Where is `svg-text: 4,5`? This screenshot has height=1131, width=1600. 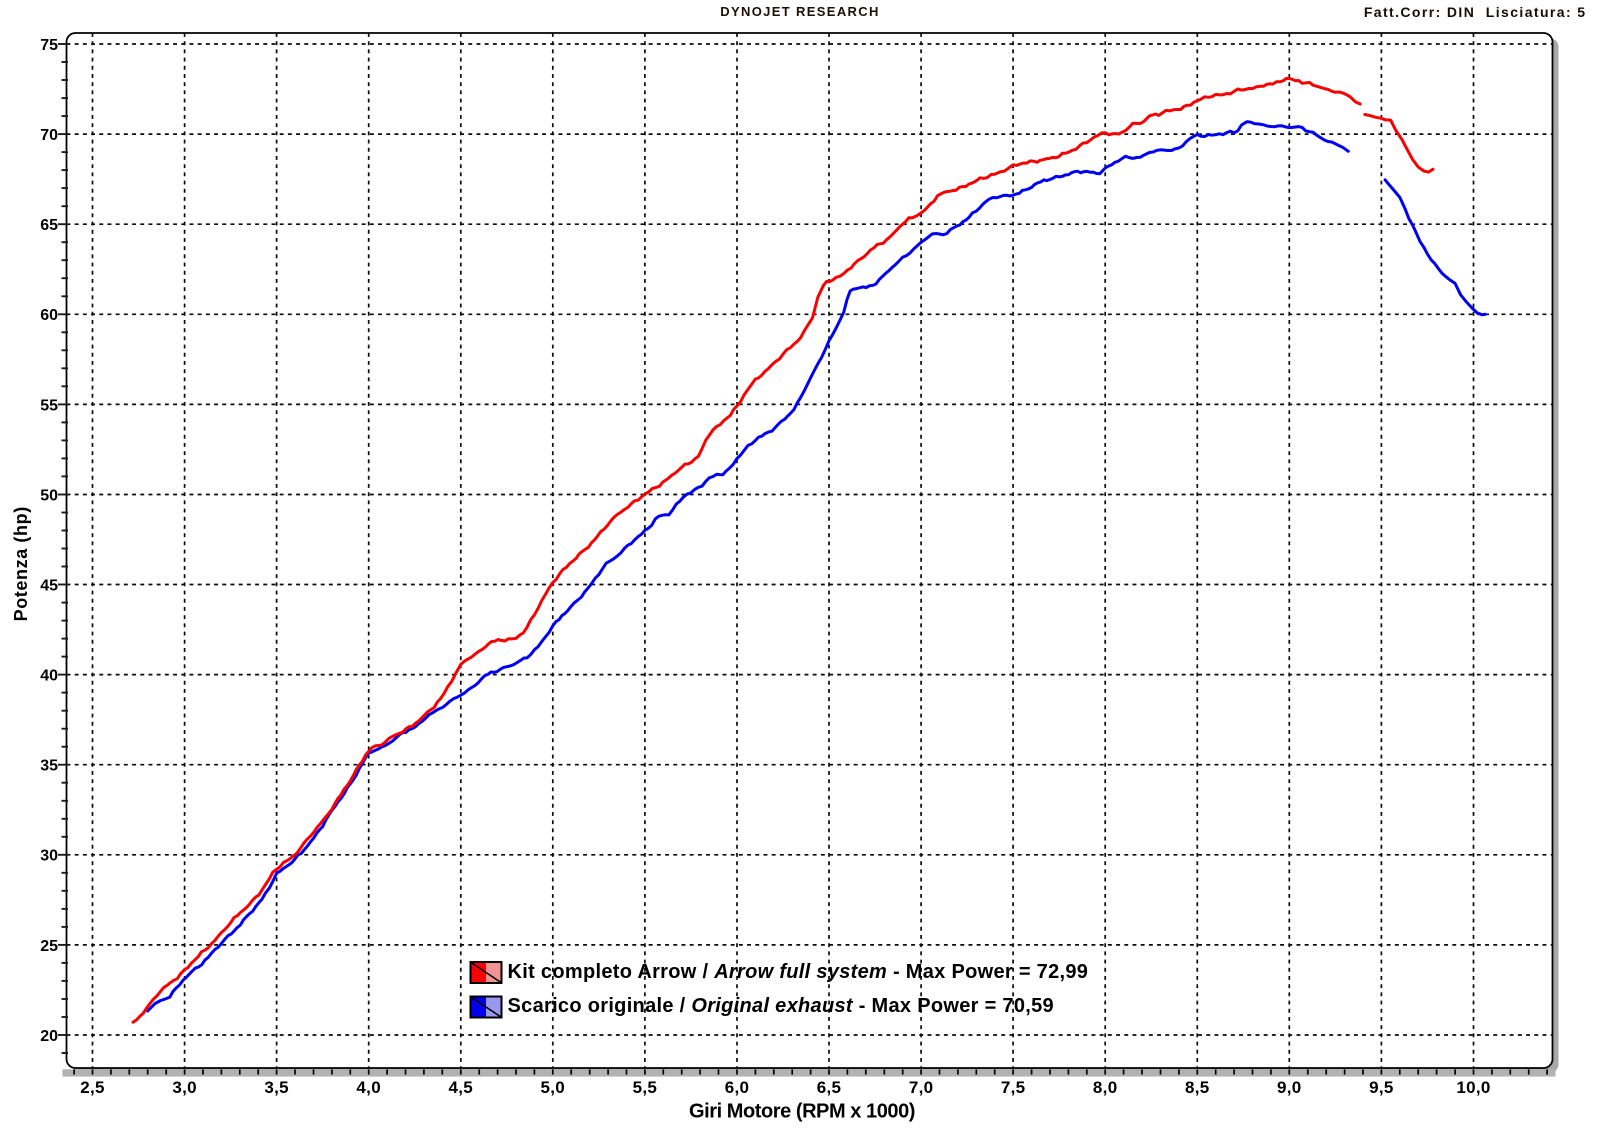
svg-text: 4,5 is located at coordinates (461, 1087).